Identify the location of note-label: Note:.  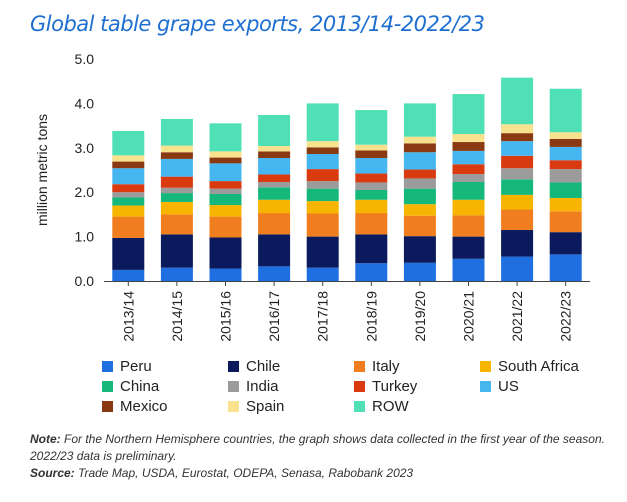
(45, 439).